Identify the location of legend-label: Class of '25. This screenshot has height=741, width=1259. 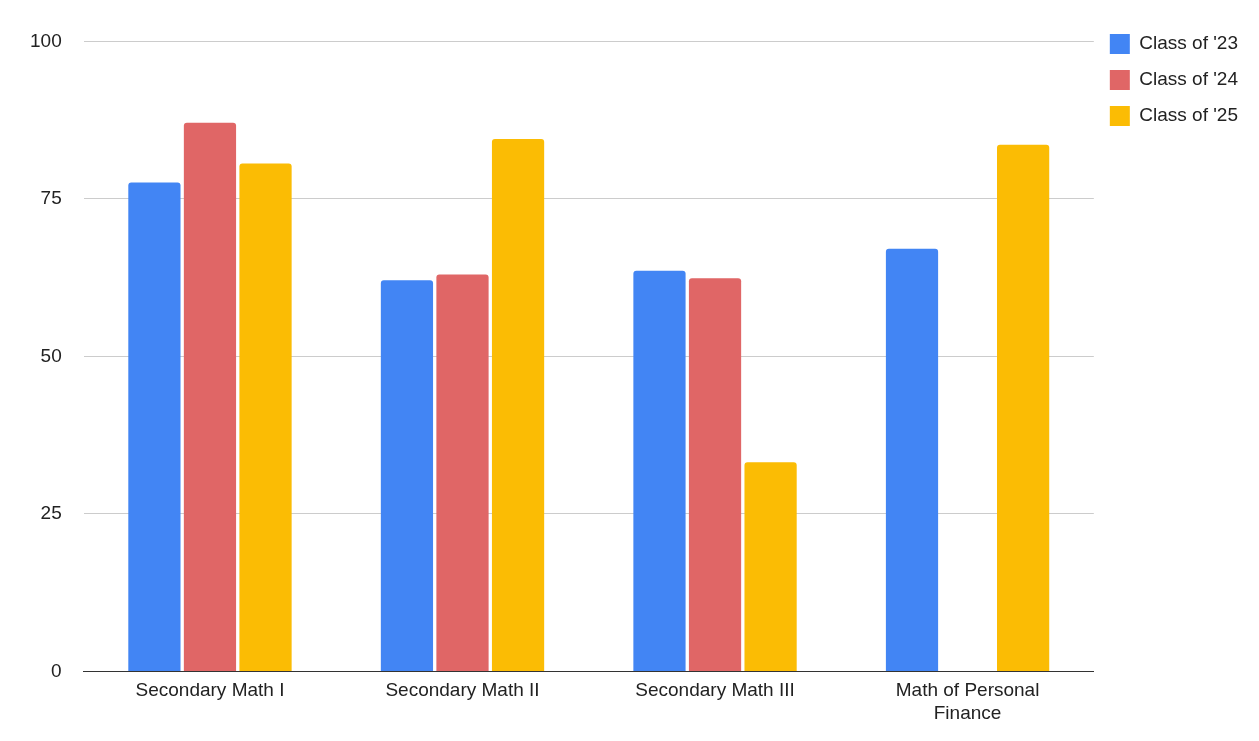
(1189, 115).